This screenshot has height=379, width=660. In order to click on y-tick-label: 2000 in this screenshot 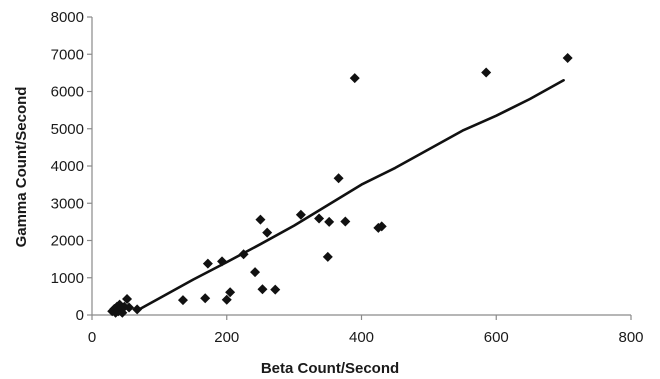, I will do `click(67, 241)`.